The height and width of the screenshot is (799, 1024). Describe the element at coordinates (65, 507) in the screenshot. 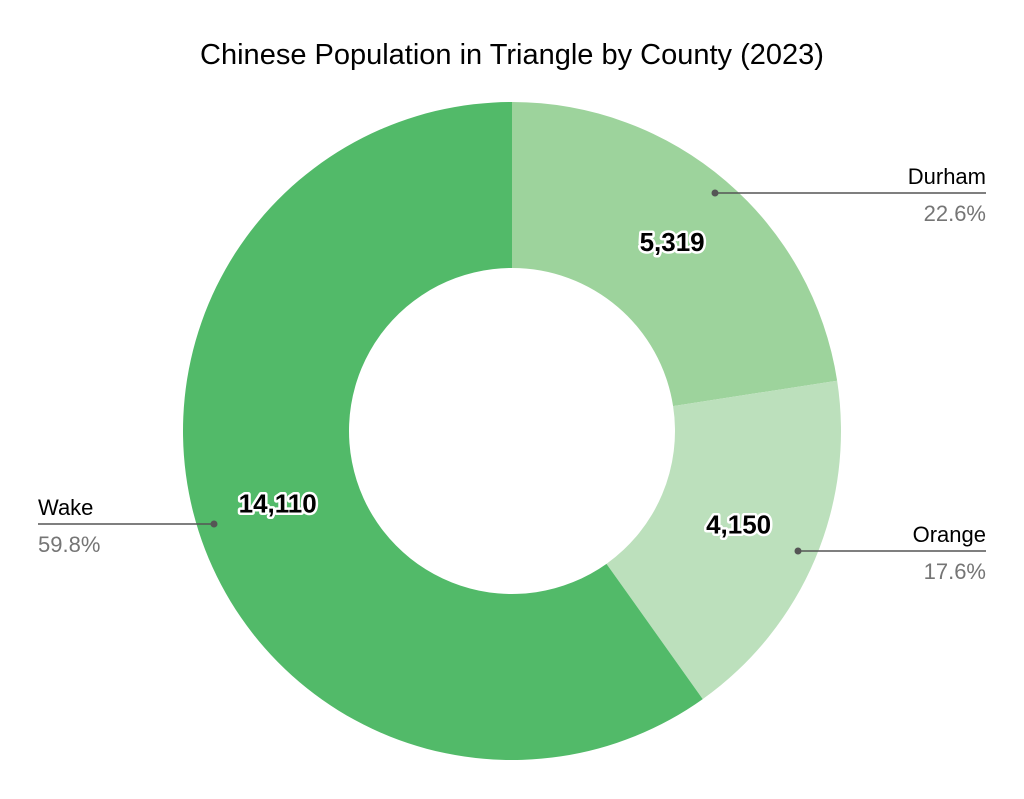

I see `legend-name-wake: Wake` at that location.